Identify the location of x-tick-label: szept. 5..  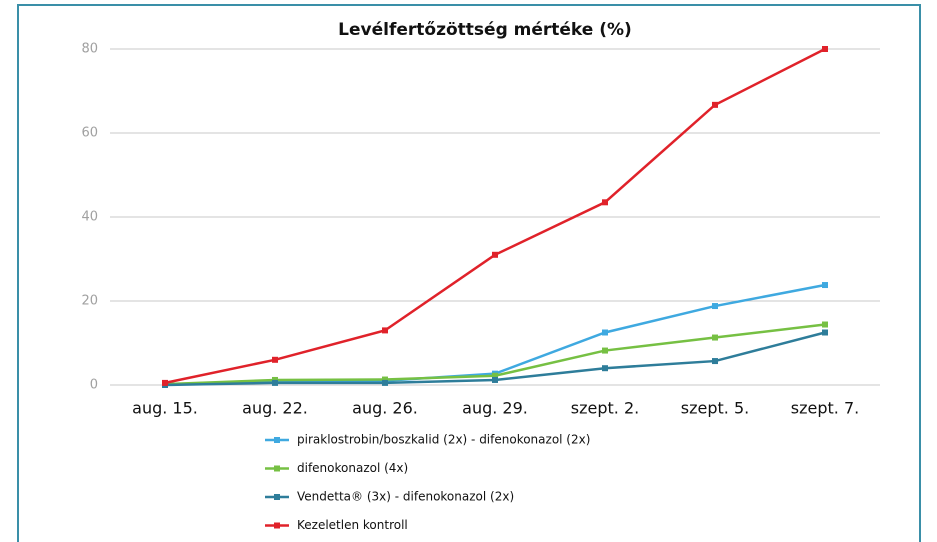
(715, 408).